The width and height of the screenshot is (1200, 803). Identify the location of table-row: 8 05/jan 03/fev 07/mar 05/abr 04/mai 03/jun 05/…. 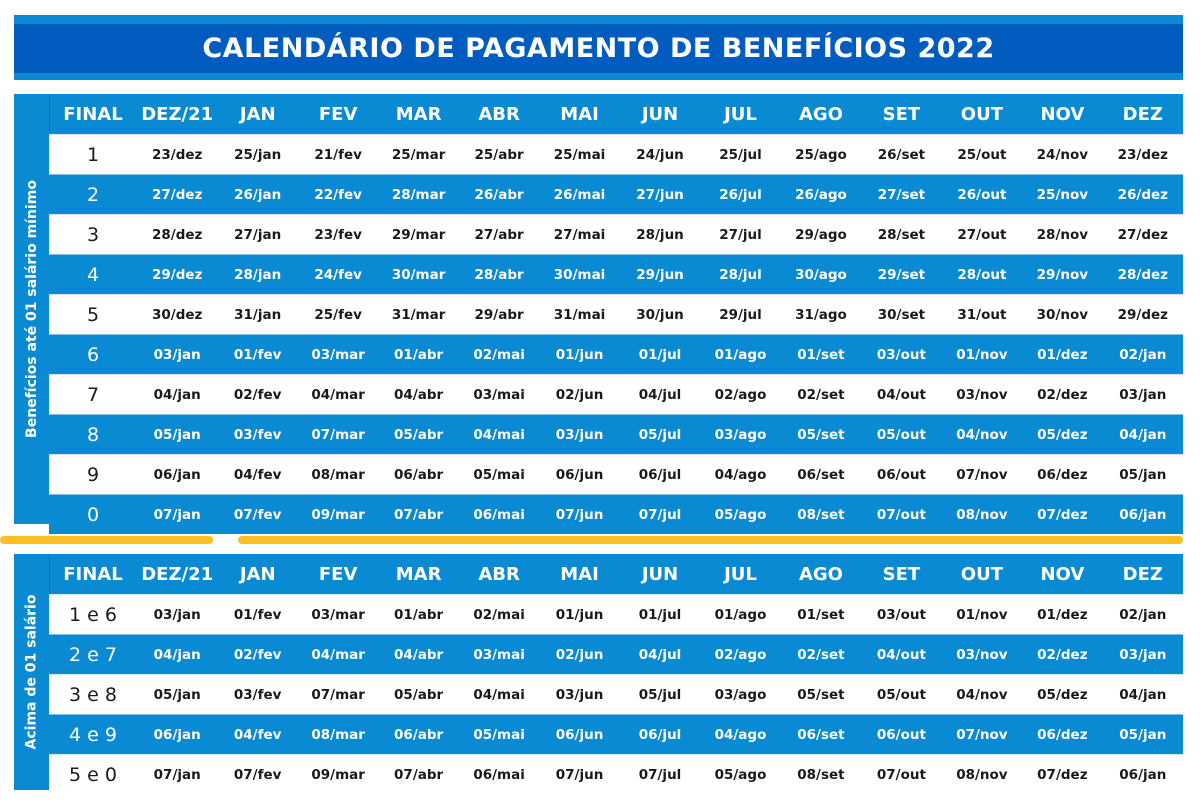
(616, 434).